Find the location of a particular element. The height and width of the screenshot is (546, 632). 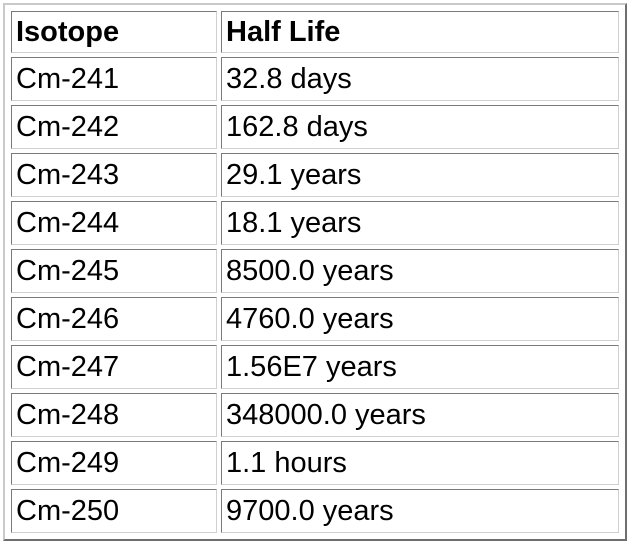

isotope-cell: Cm-245 is located at coordinates (114, 271).